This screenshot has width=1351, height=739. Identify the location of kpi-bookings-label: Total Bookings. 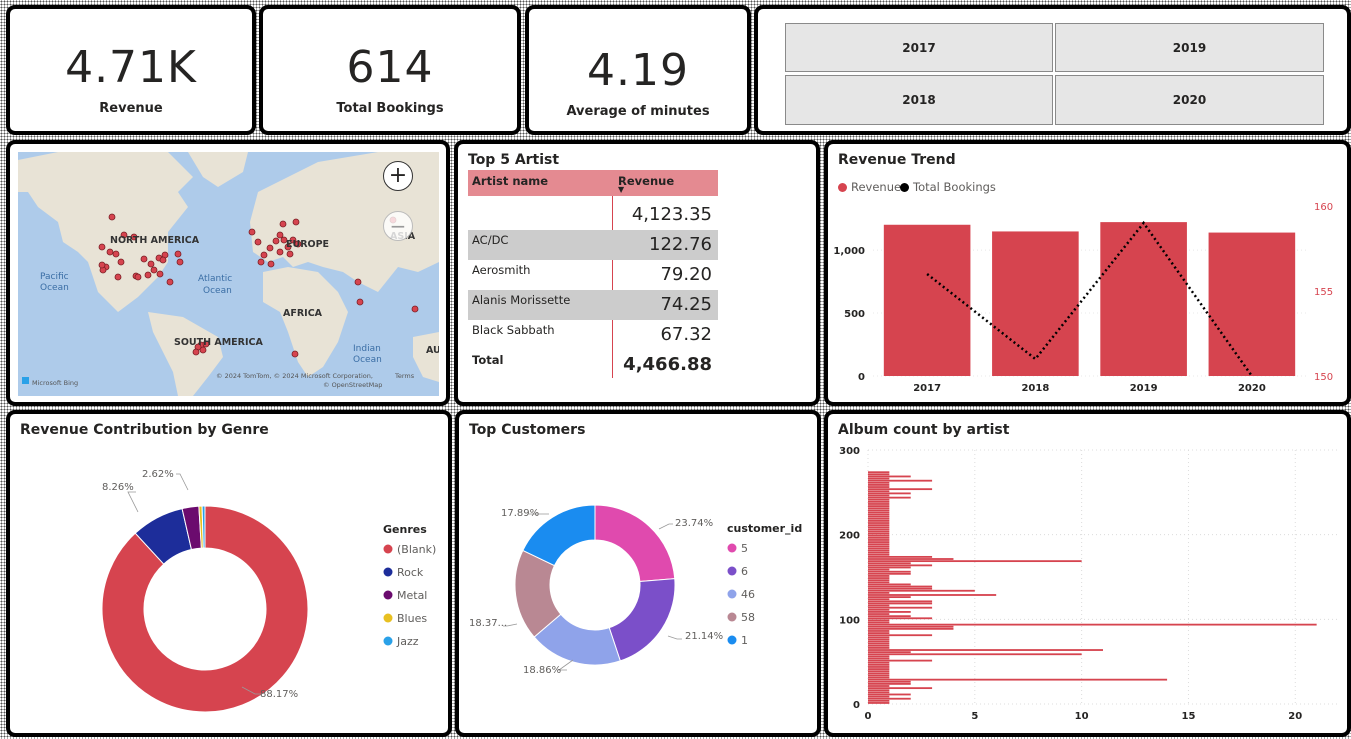
(390, 108).